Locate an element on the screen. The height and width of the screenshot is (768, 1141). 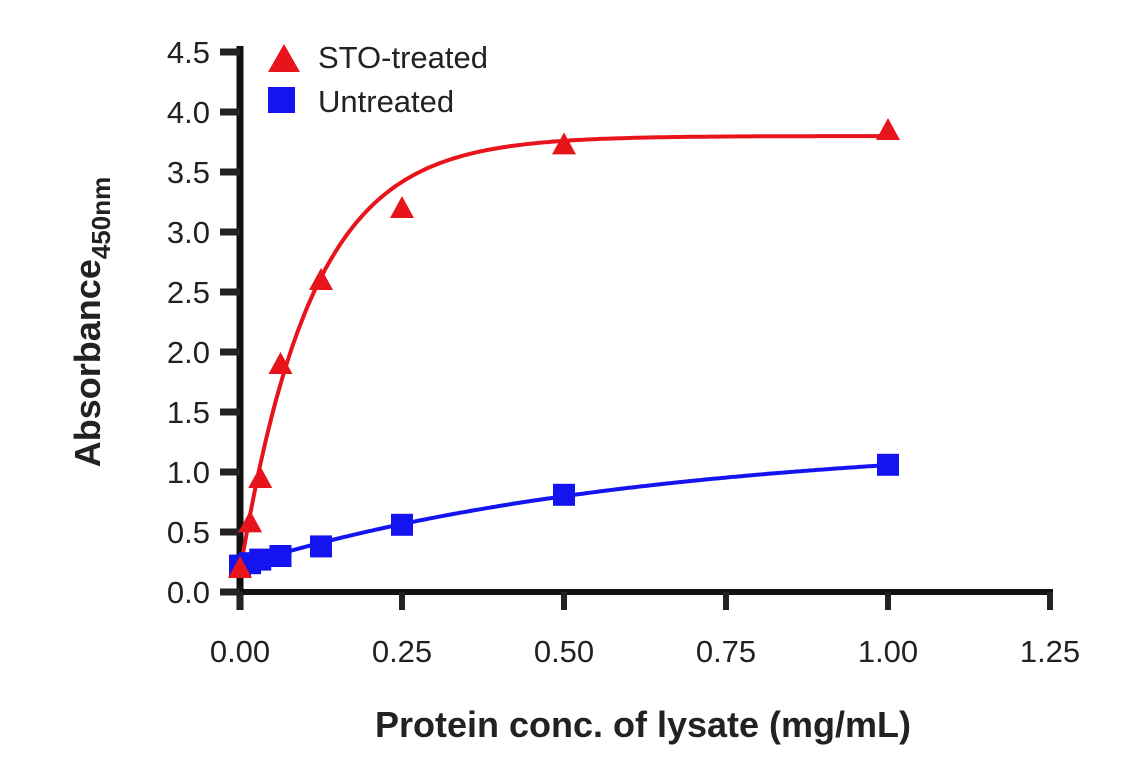
y-axis-title-subscript: 450nm is located at coordinates (101, 218).